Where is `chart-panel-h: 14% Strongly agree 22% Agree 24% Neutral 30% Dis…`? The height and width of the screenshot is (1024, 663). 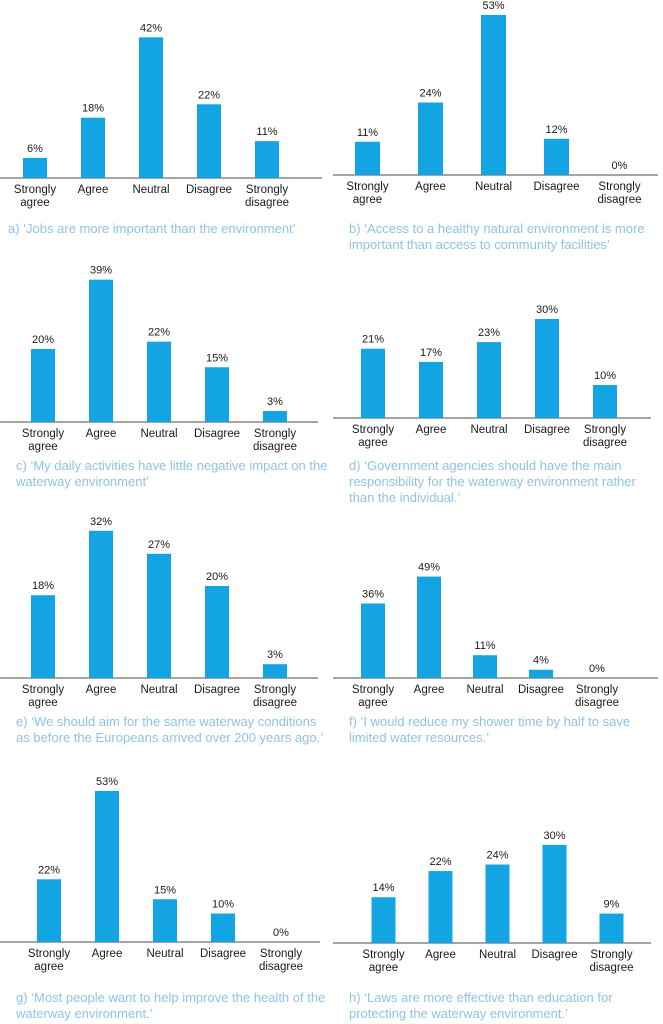 chart-panel-h: 14% Strongly agree 22% Agree 24% Neutral 30% Dis… is located at coordinates (498, 898).